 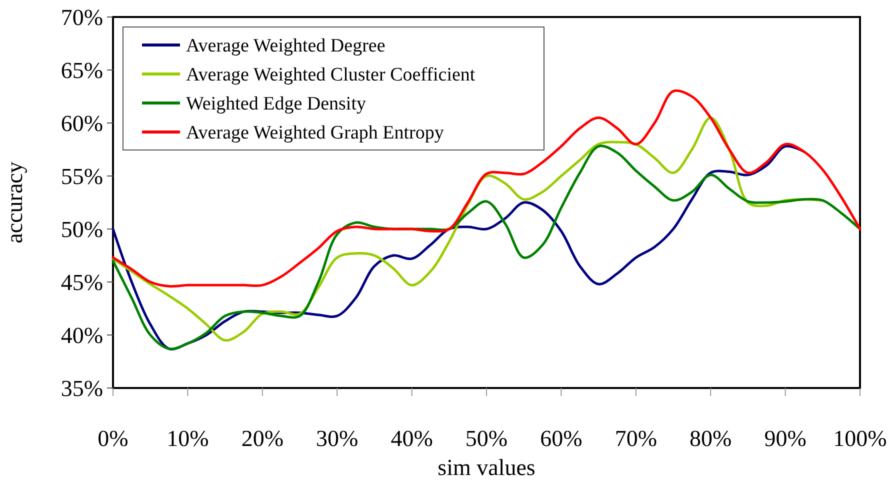 I want to click on x-tick-label: 100%, so click(x=860, y=438).